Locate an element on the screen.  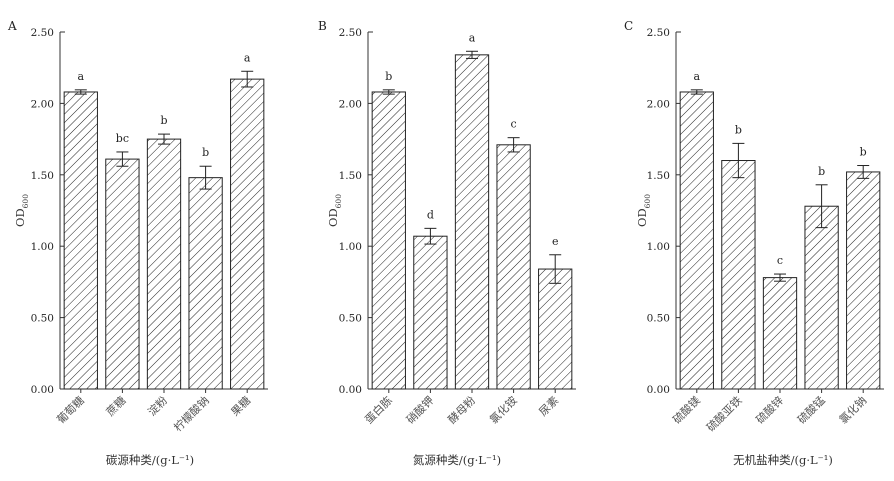
category-label: 氯化钠 is located at coordinates (852, 409).